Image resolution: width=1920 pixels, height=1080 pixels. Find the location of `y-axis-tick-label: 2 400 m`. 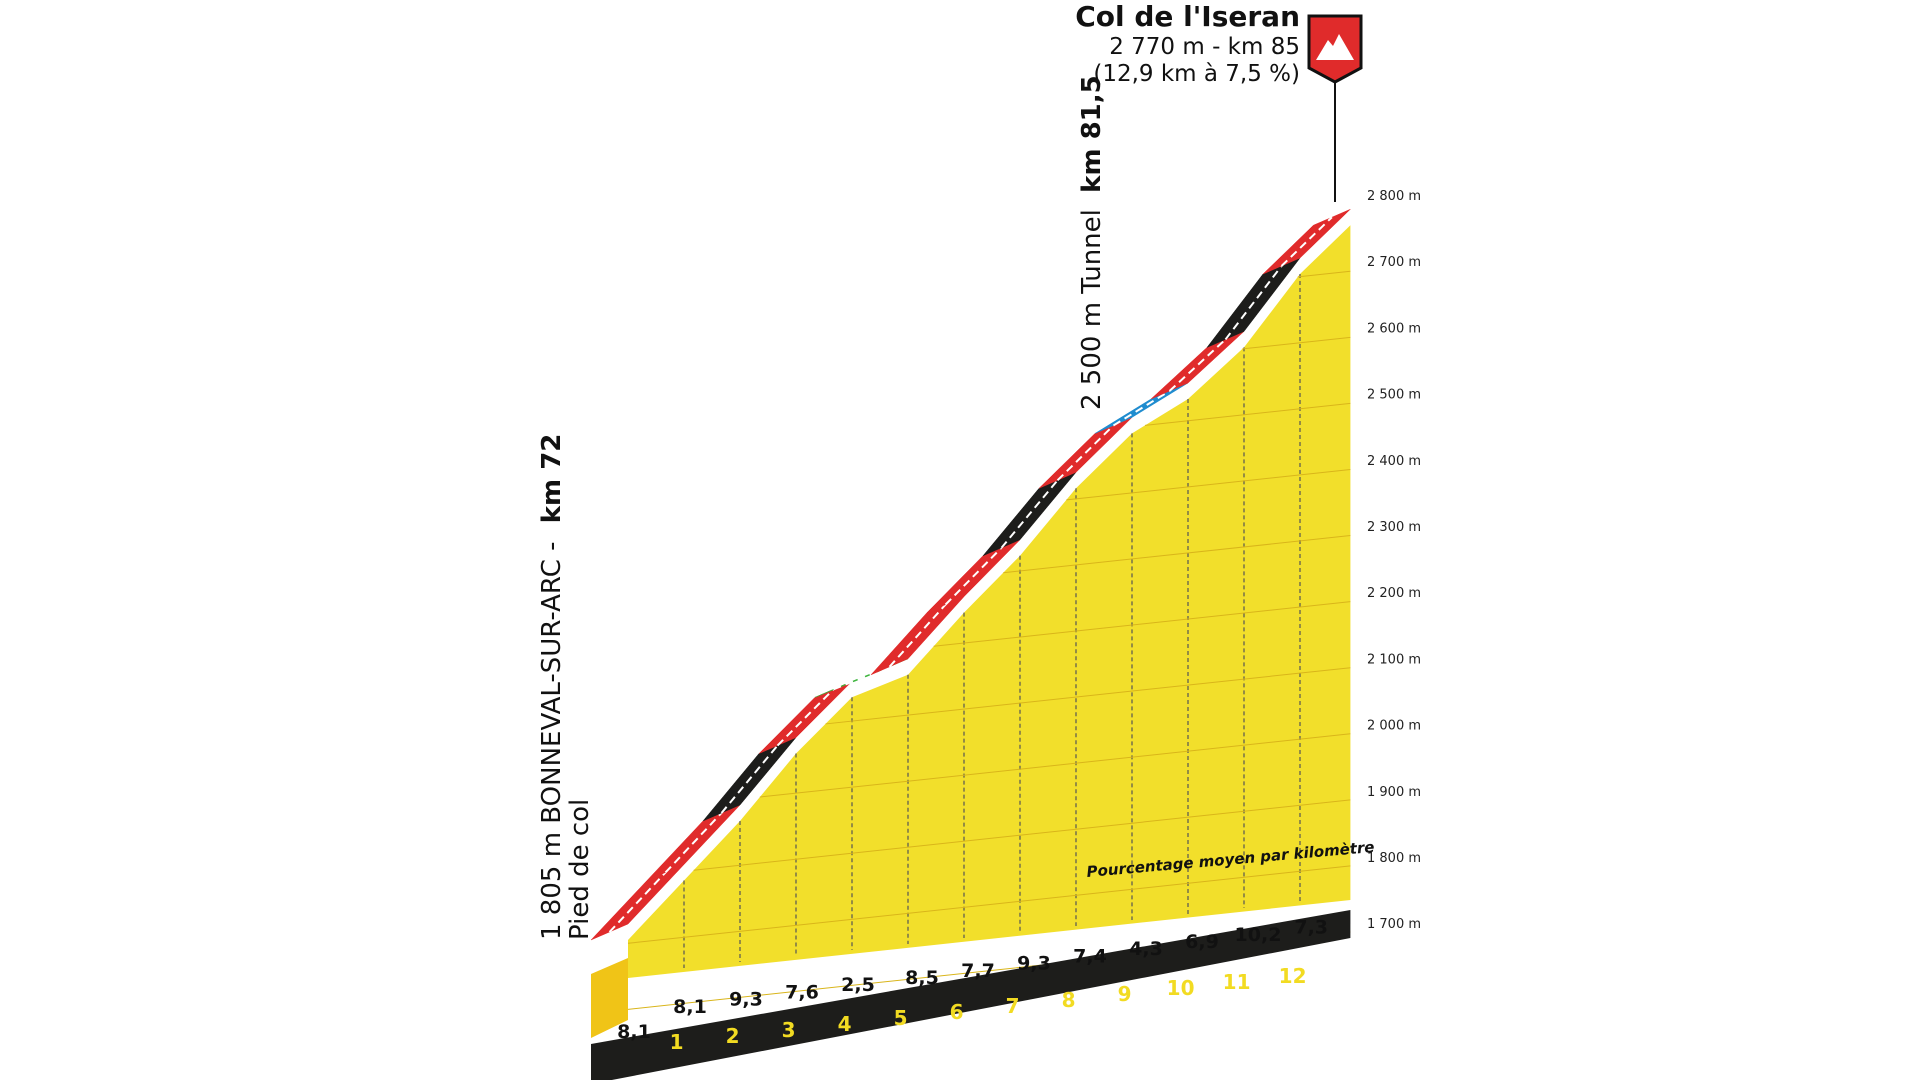

y-axis-tick-label: 2 400 m is located at coordinates (1394, 461).